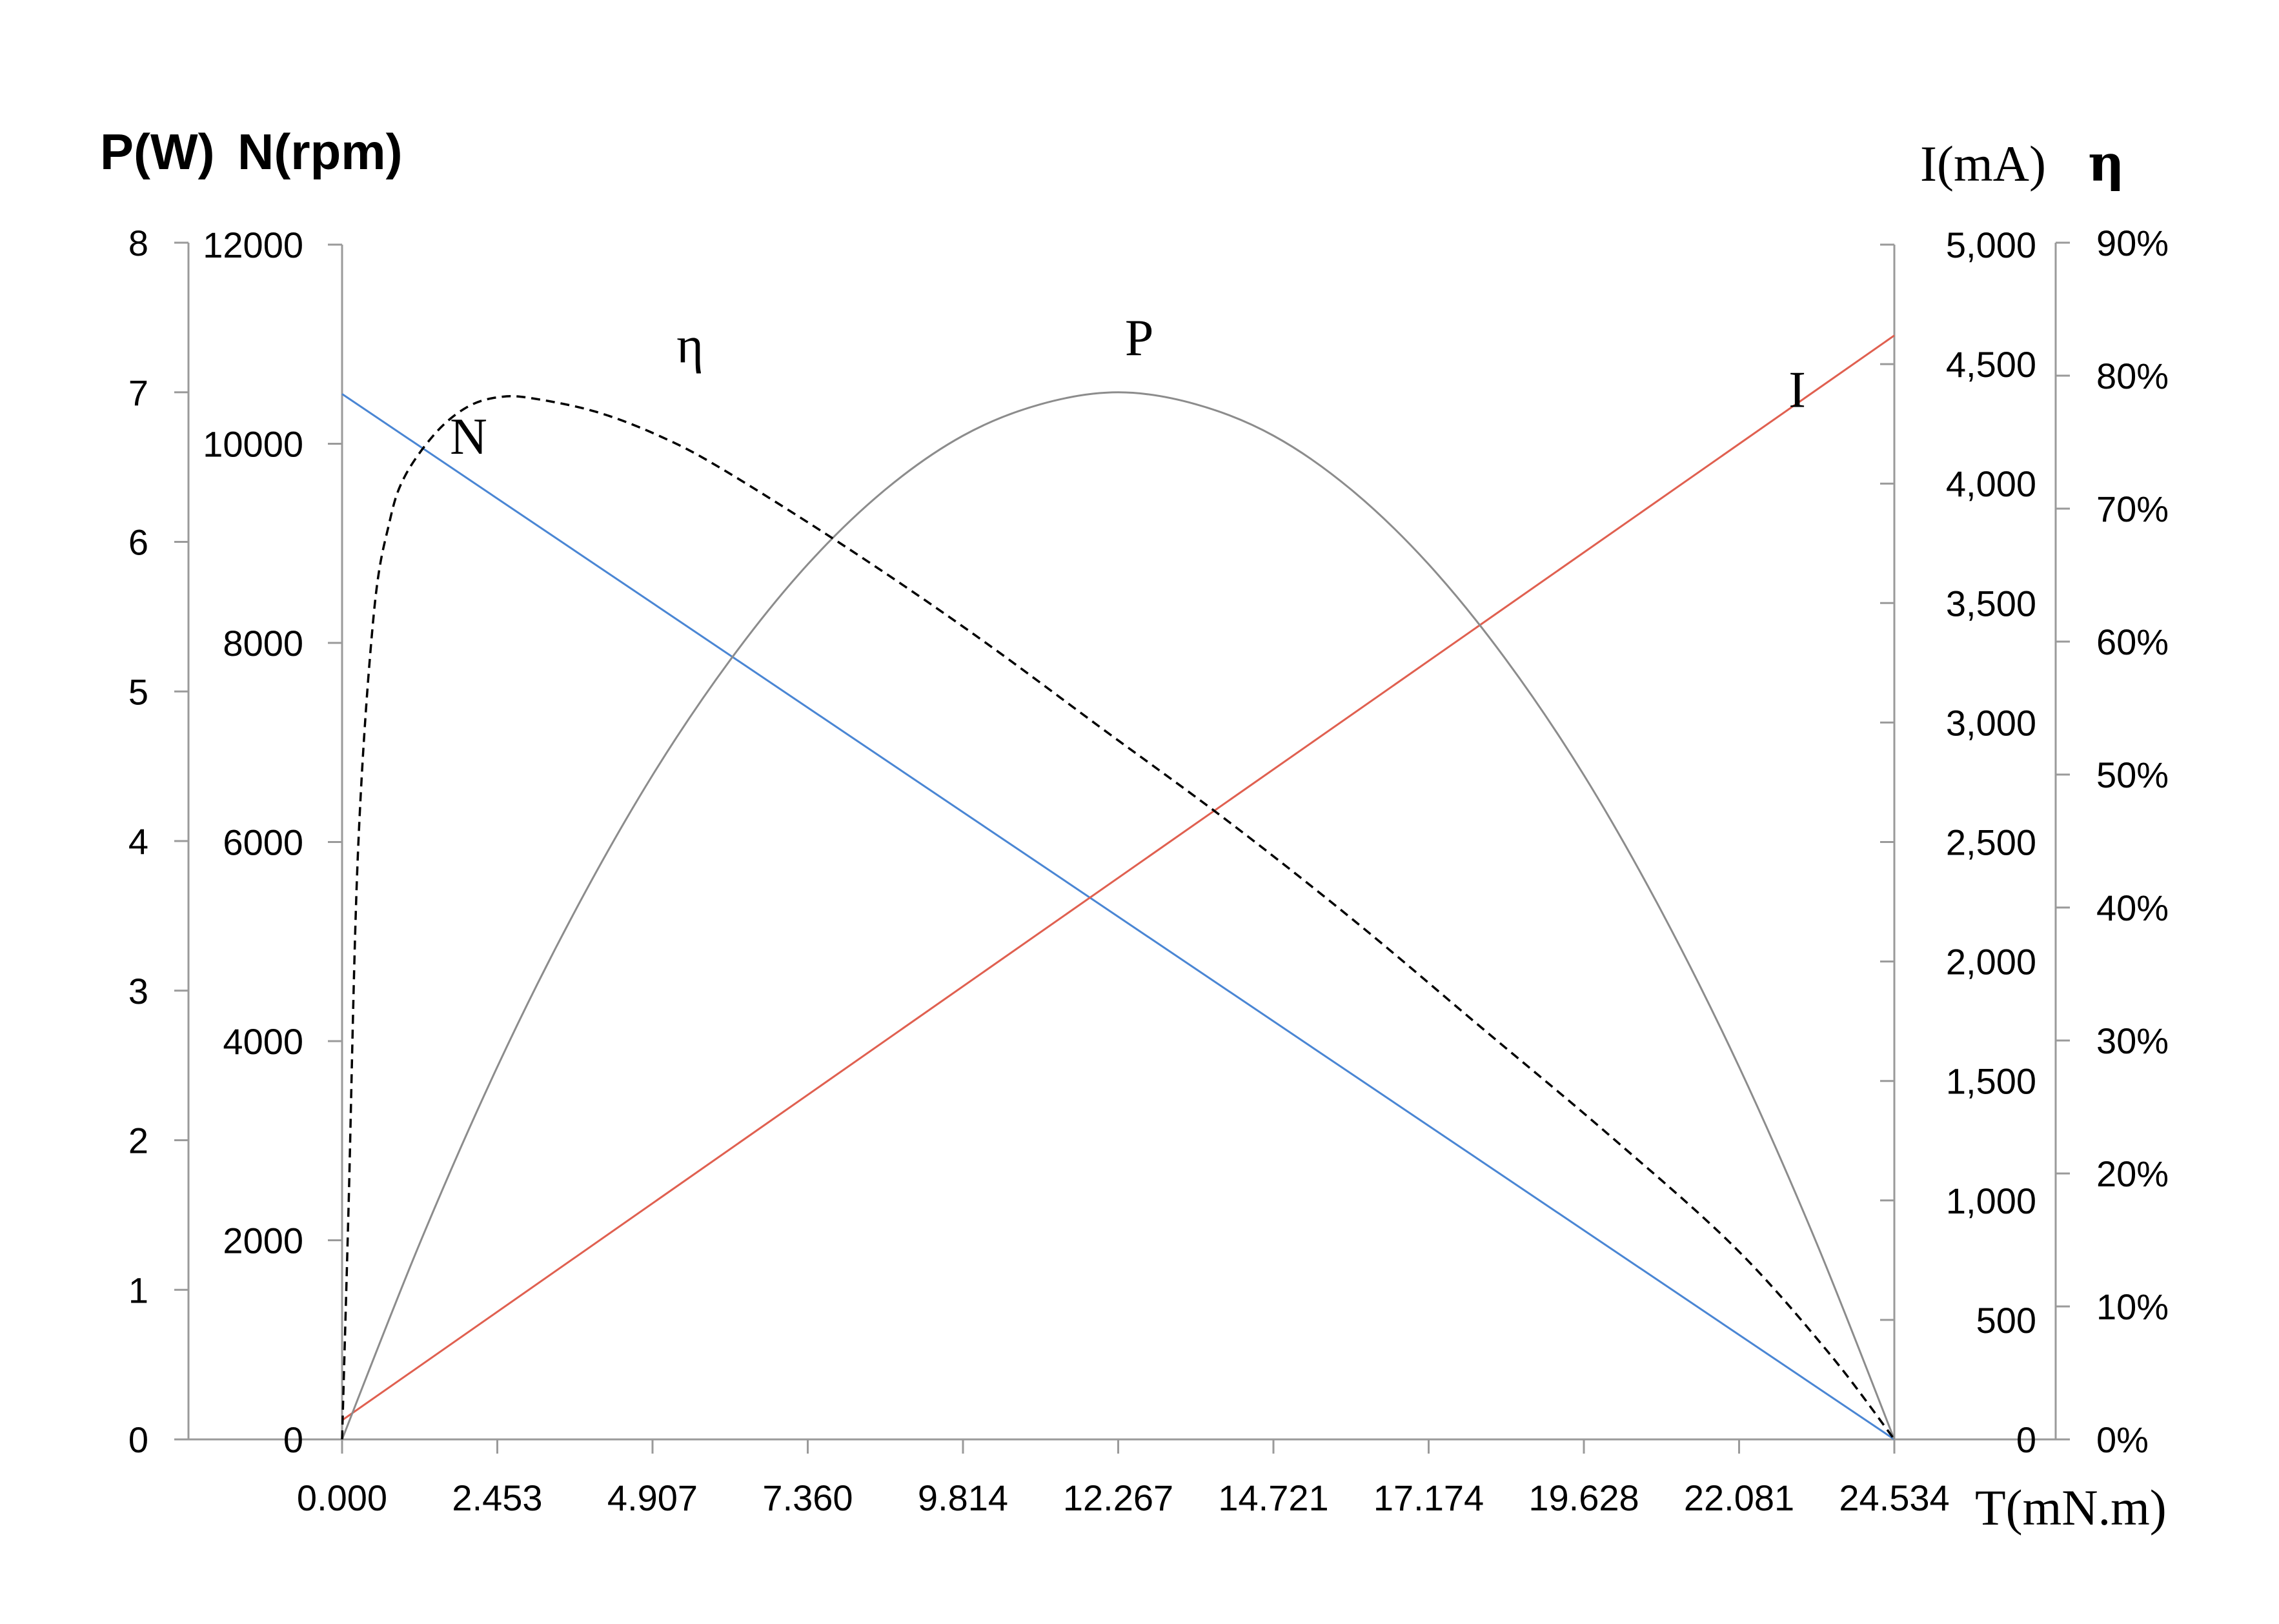 The image size is (2279, 1624). I want to click on x-tick-label: 14.721, so click(1273, 1497).